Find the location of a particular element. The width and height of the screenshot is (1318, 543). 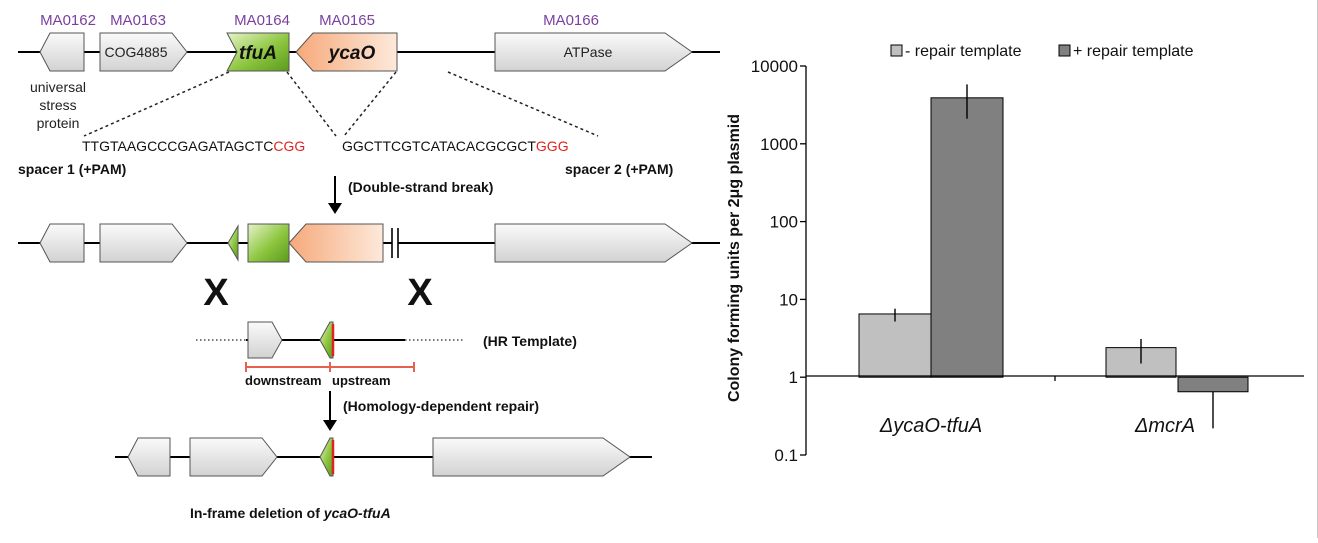

cut-tfua-fragment is located at coordinates (233, 243).